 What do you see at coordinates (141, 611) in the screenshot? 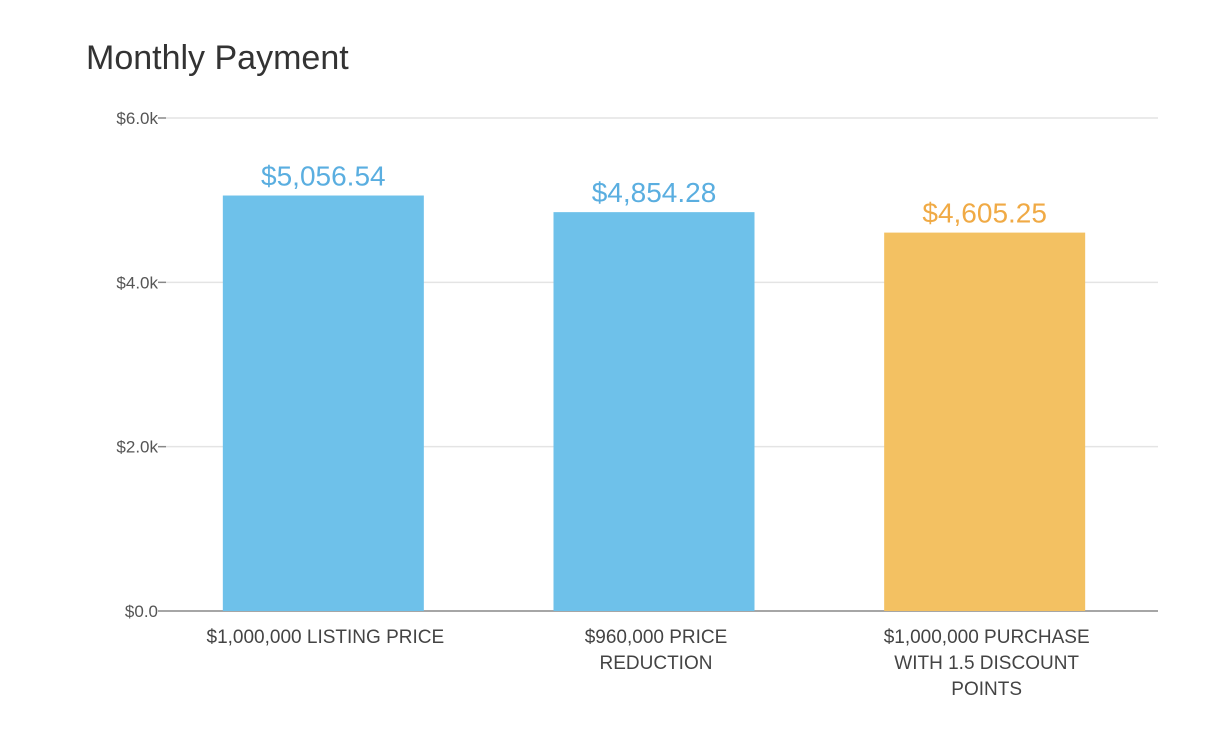
I see `y-tick-label: $0.0` at bounding box center [141, 611].